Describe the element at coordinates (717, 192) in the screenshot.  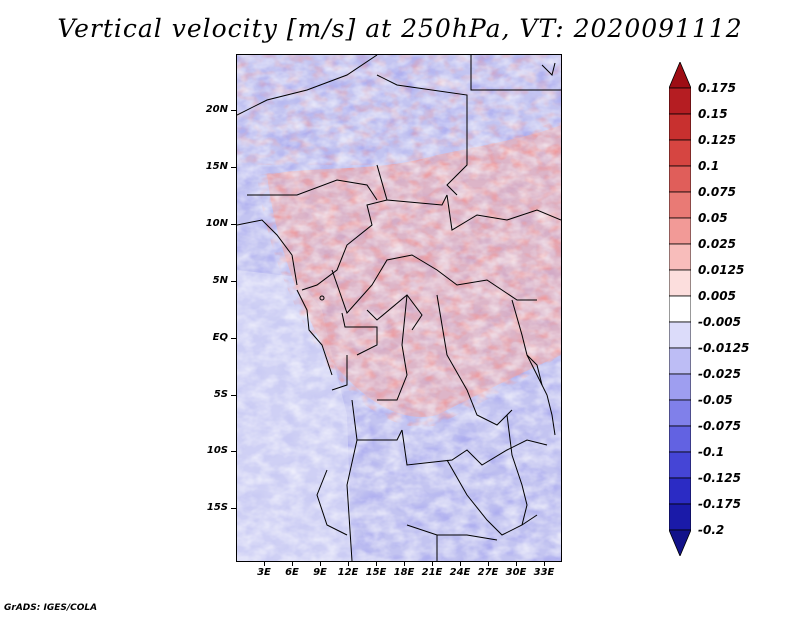
I see `colorbar-label: 0.075` at that location.